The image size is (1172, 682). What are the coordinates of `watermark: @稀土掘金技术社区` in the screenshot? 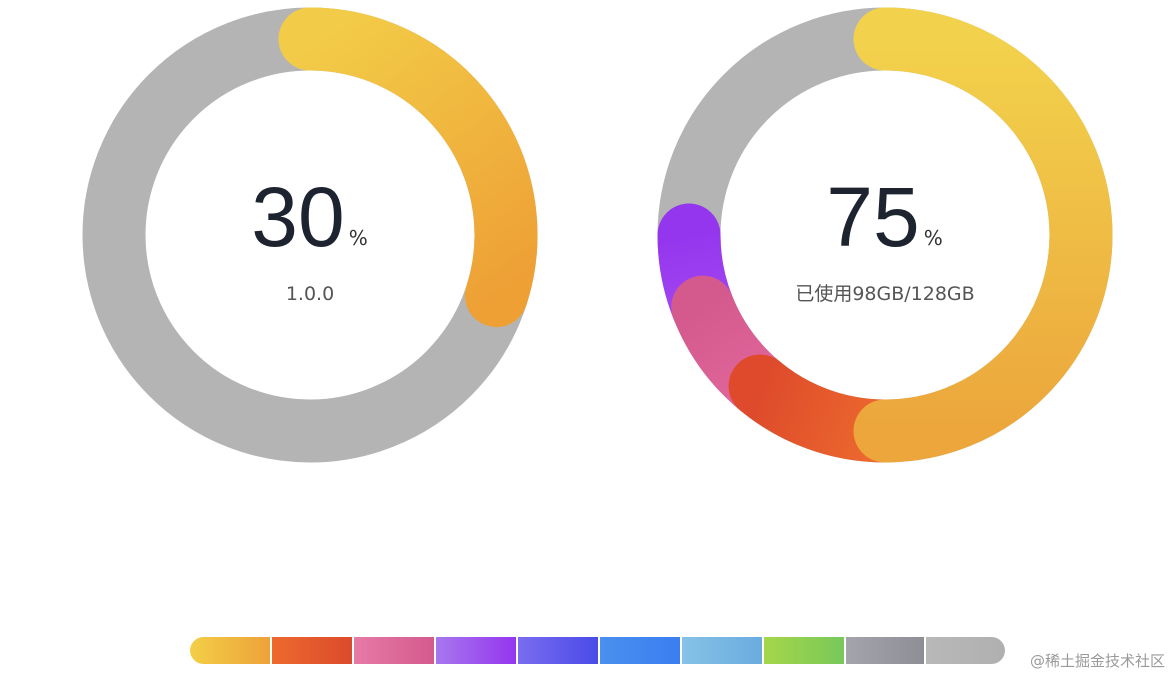 It's located at (1097, 661).